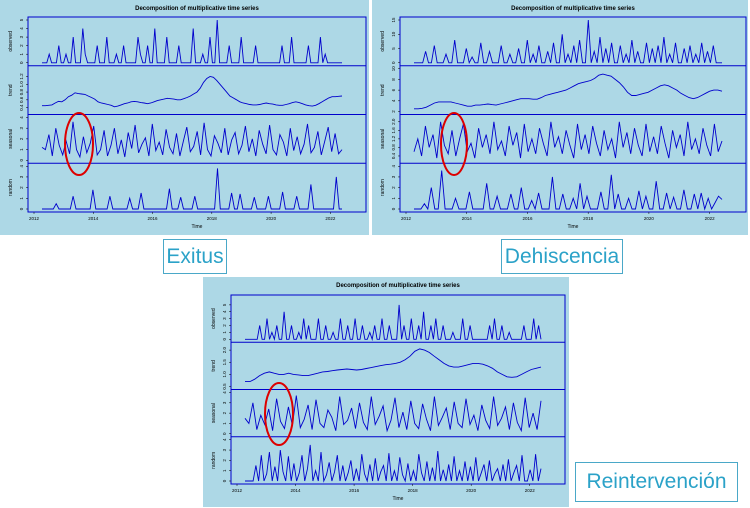  I want to click on y-tick-label: 5, so click(224, 304).